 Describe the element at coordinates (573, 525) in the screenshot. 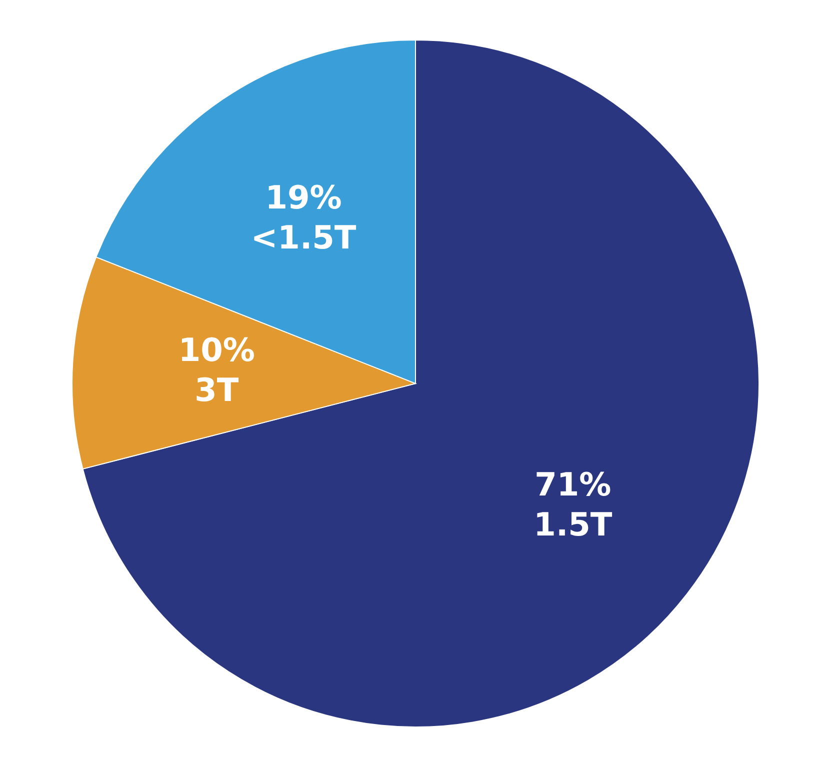

I see `slice-label: 1.5T` at that location.